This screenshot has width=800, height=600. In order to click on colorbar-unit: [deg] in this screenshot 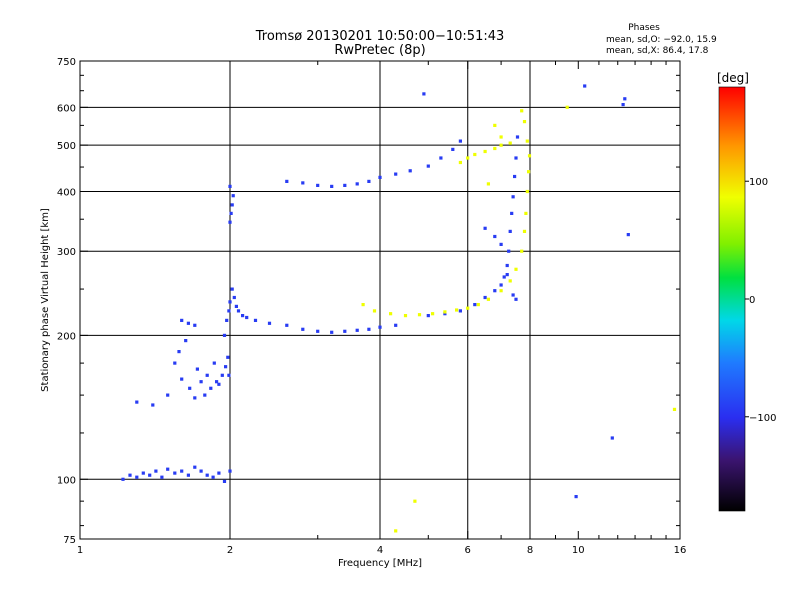, I will do `click(733, 78)`.